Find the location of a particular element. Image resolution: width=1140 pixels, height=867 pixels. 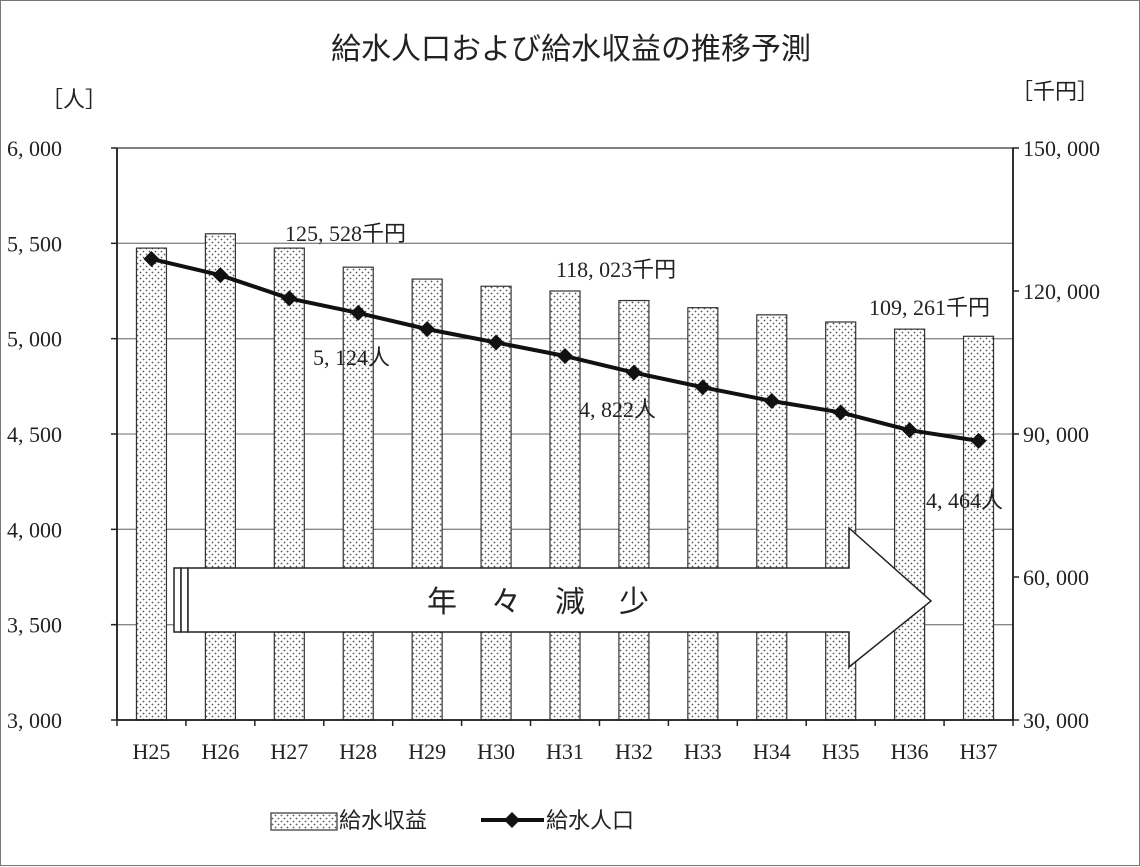

left-tick-label: 5, 000 is located at coordinates (34, 339).